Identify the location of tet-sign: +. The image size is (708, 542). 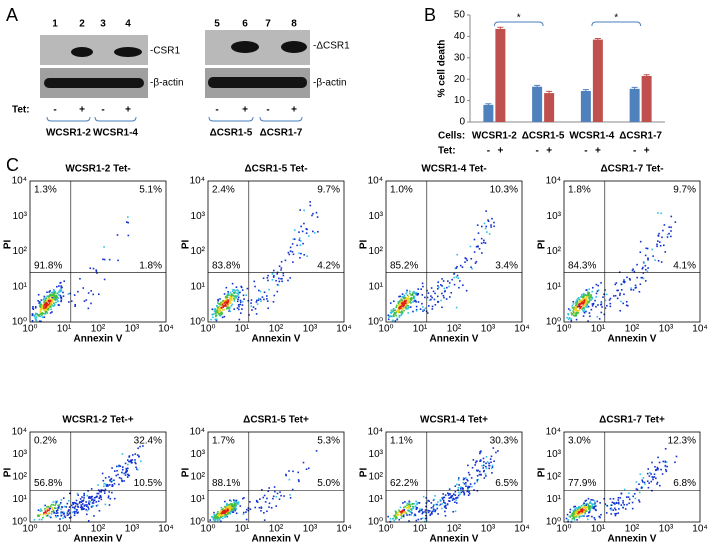
(294, 110).